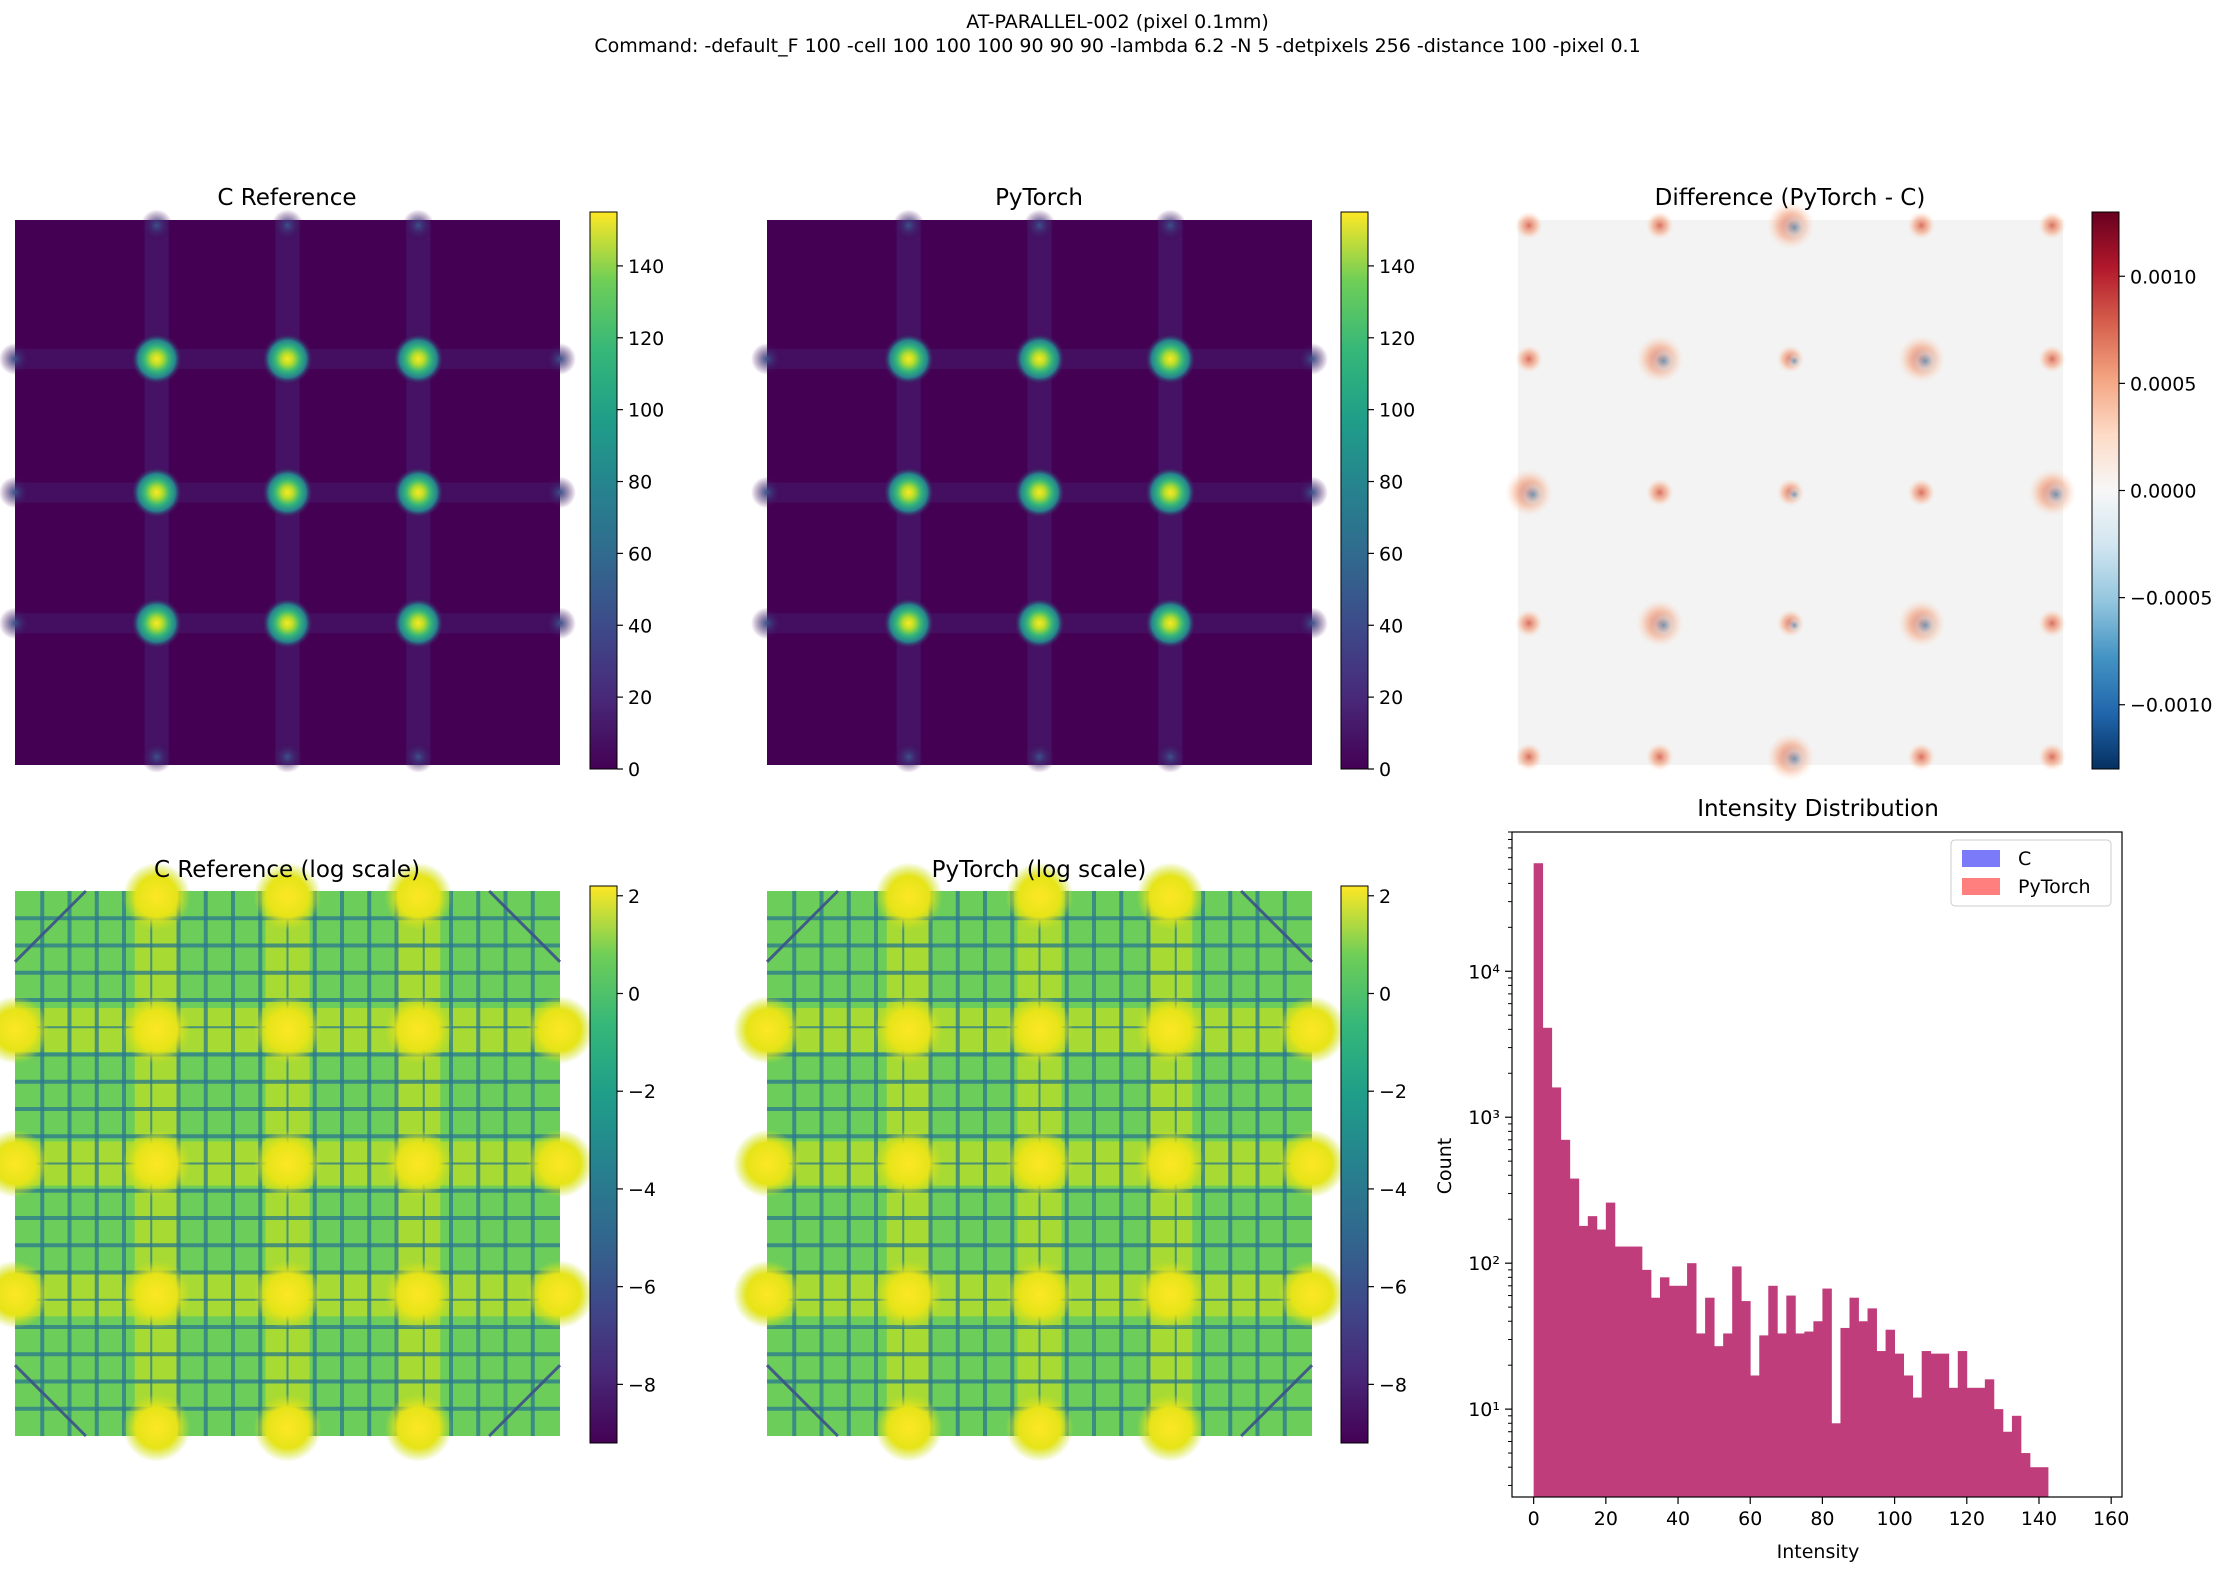 This screenshot has height=1573, width=2235. Describe the element at coordinates (1373, 1164) in the screenshot. I see `colorbar-pytorch-log: −8 −6 −4 −2 0 2` at that location.